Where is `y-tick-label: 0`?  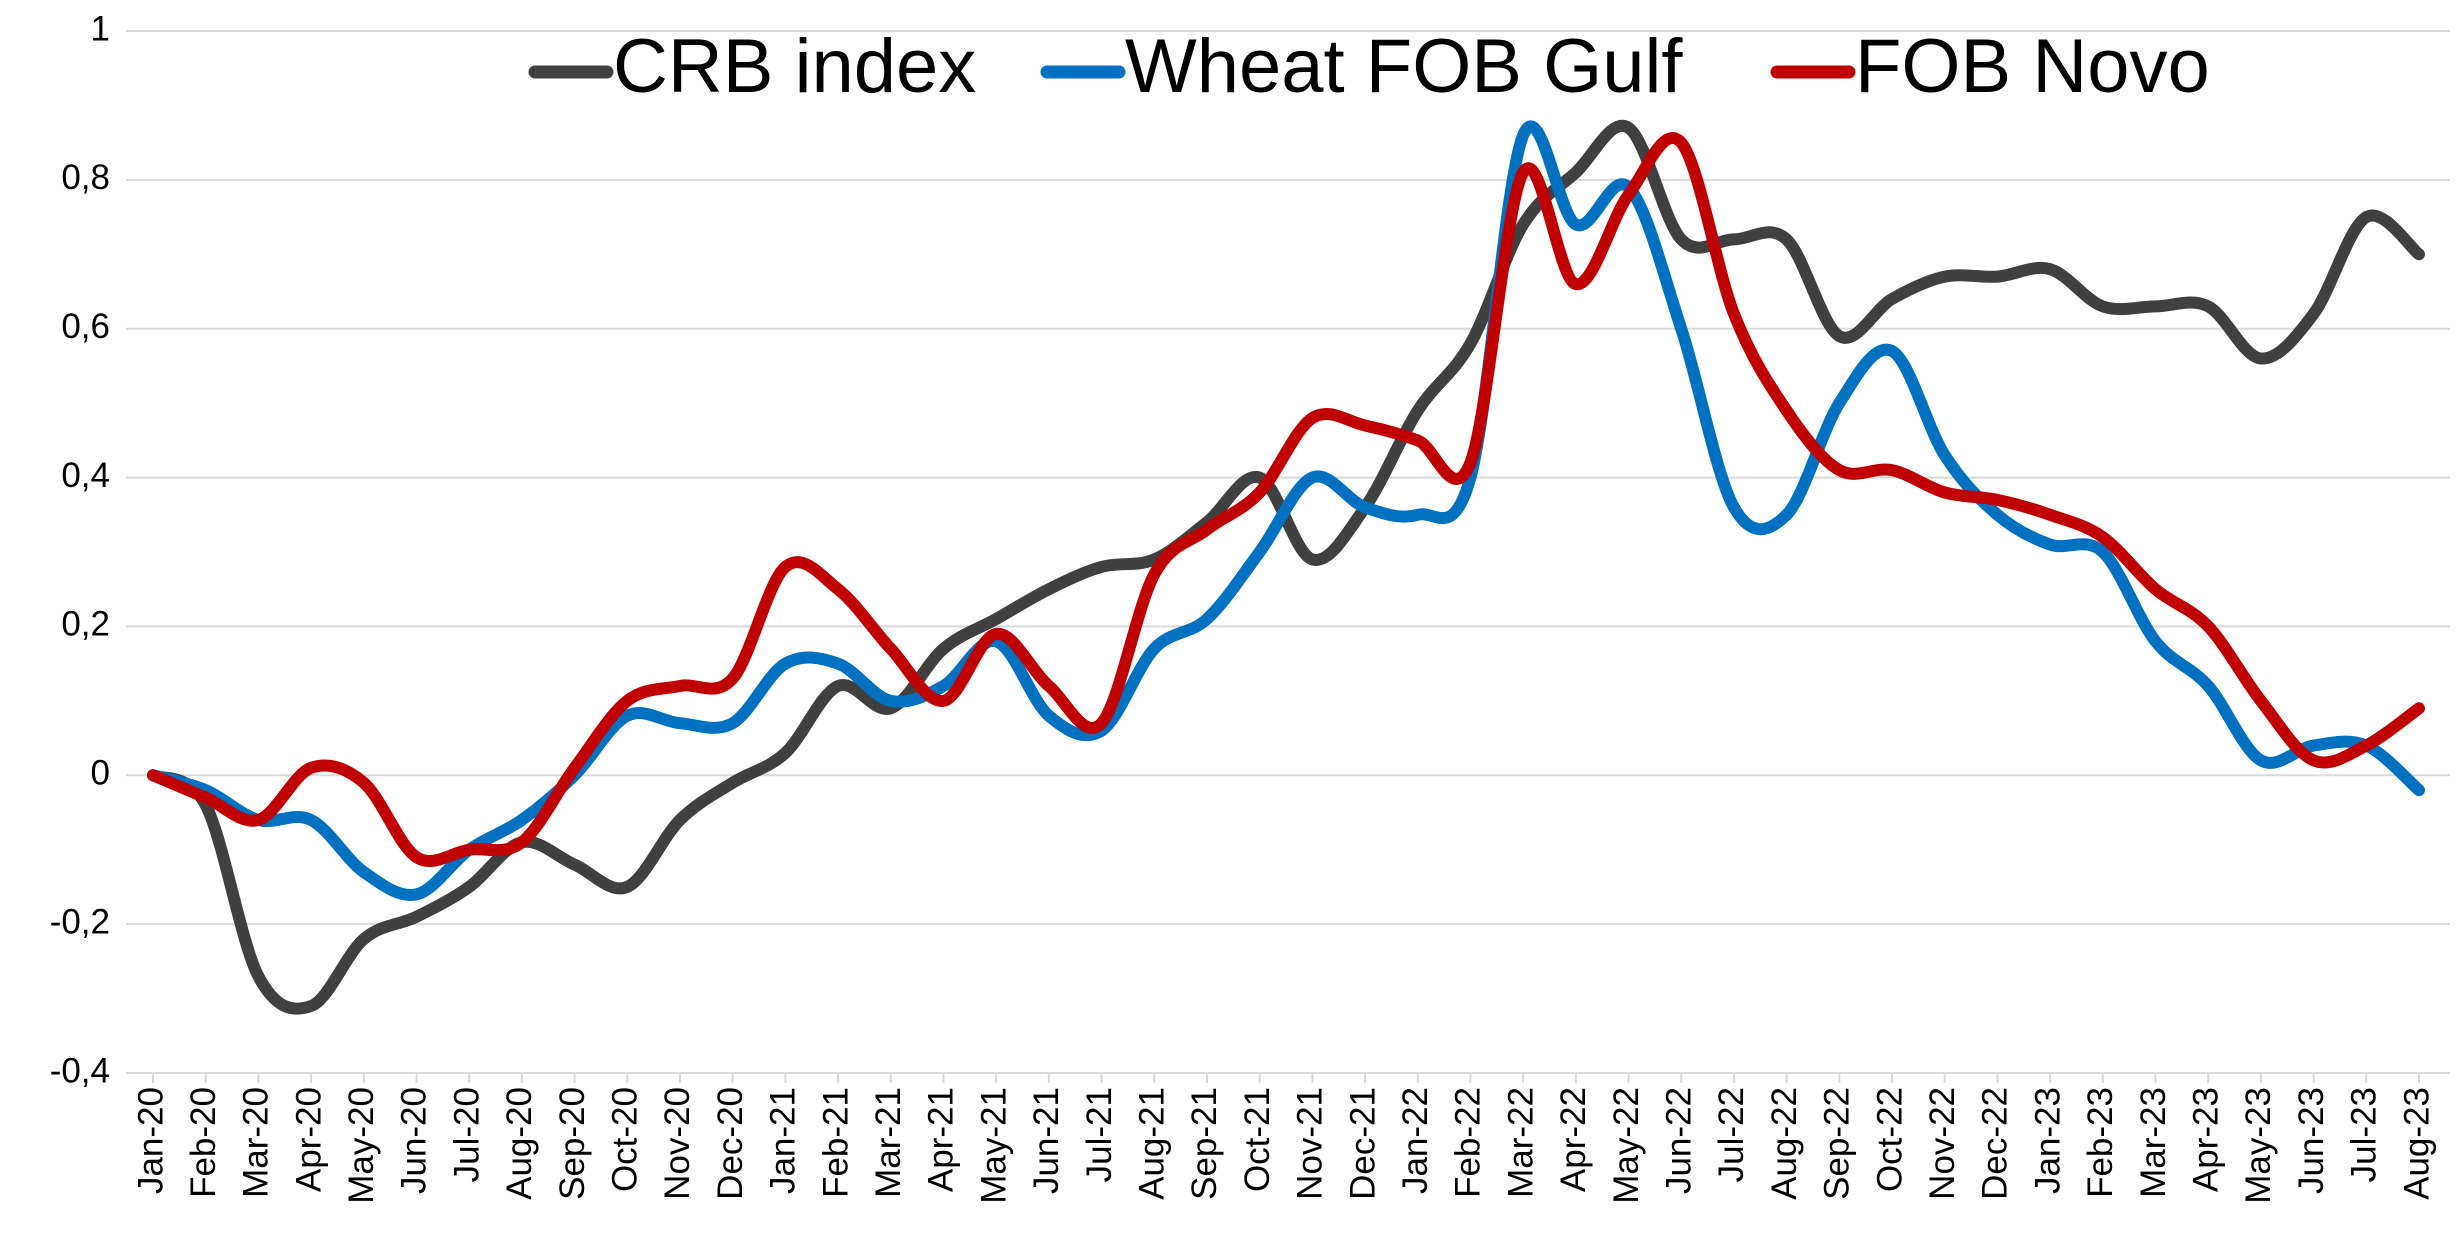
y-tick-label: 0 is located at coordinates (100, 773).